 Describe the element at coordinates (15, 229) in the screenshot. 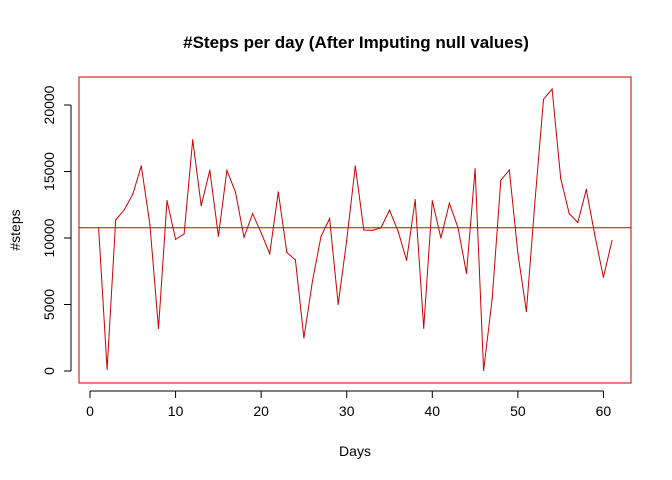

I see `y-axis-label: #steps` at that location.